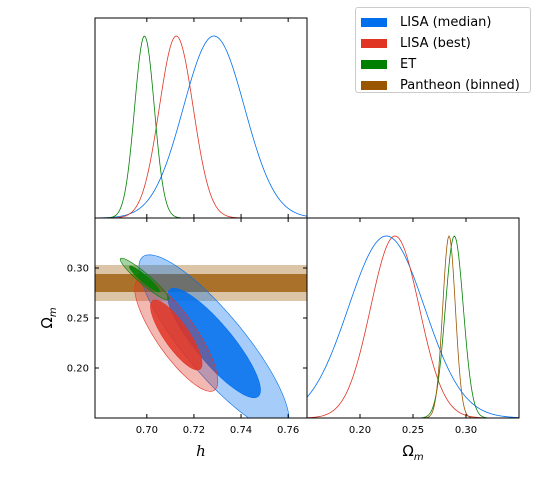  I want to click on omega-tick-label-y: 0.25, so click(78, 319).